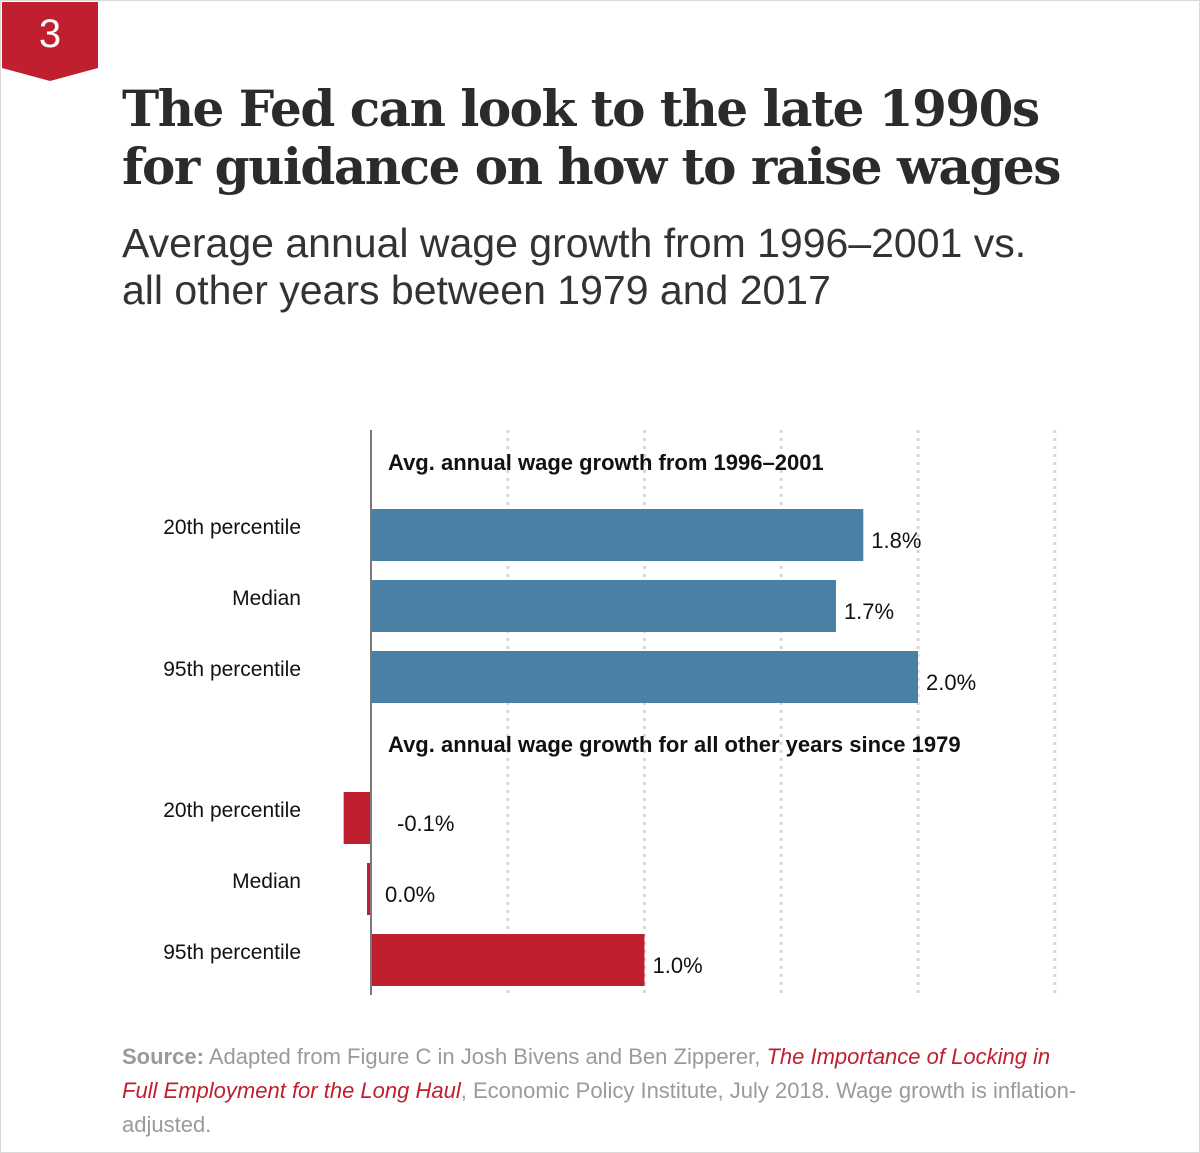 The height and width of the screenshot is (1153, 1200). I want to click on category-label-1-1: 20th percentile, so click(232, 527).